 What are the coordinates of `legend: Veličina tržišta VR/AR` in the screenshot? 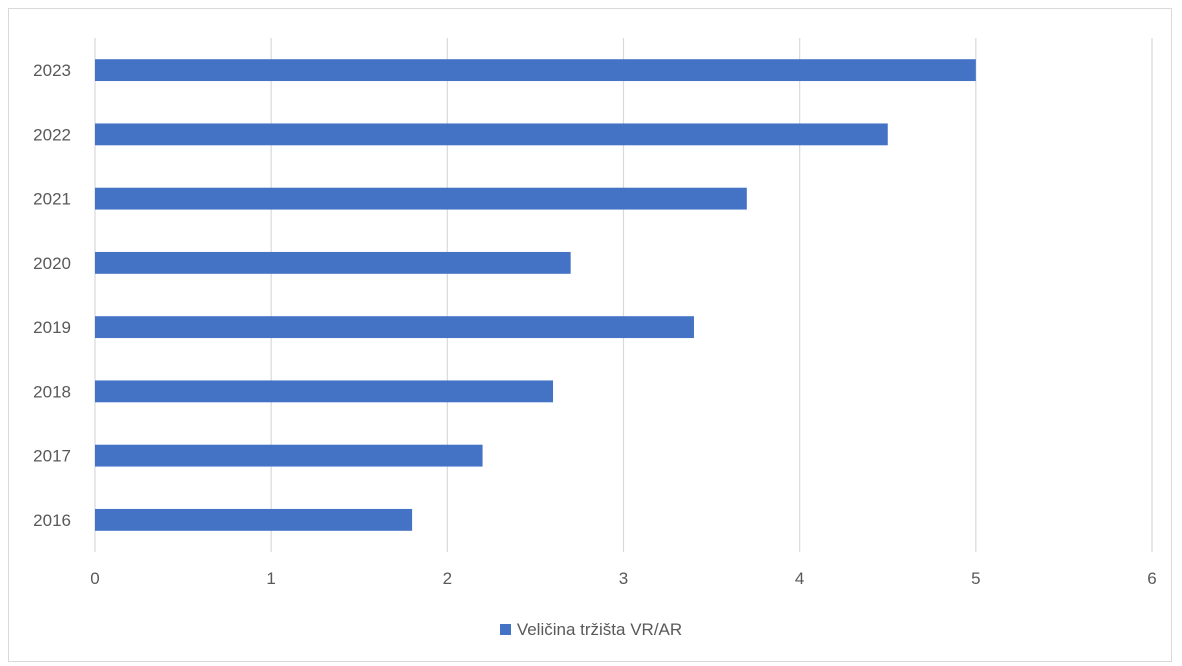 It's located at (591, 630).